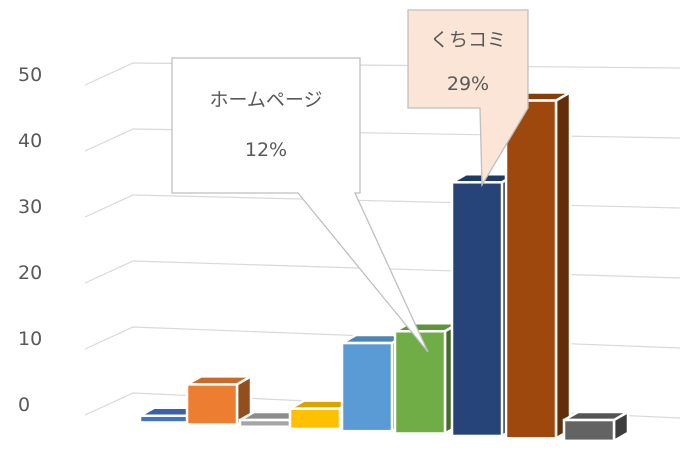 The width and height of the screenshot is (697, 470). I want to click on callout-label: ホームページ, so click(265, 100).